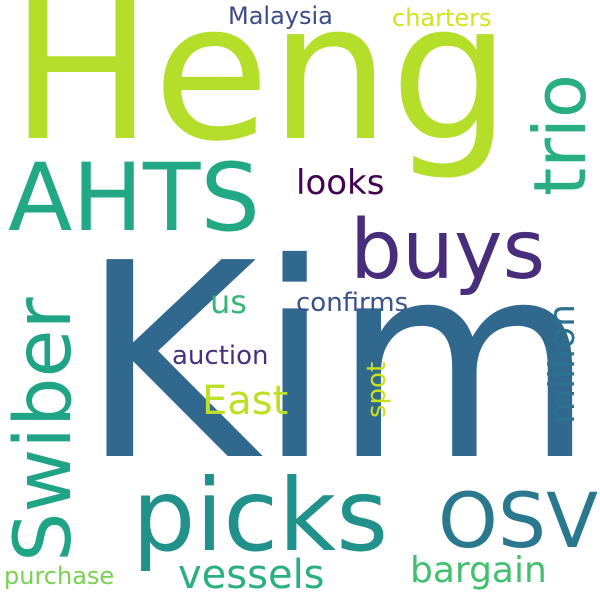 This screenshot has height=600, width=600. Describe the element at coordinates (245, 401) in the screenshot. I see `word-east: East` at that location.